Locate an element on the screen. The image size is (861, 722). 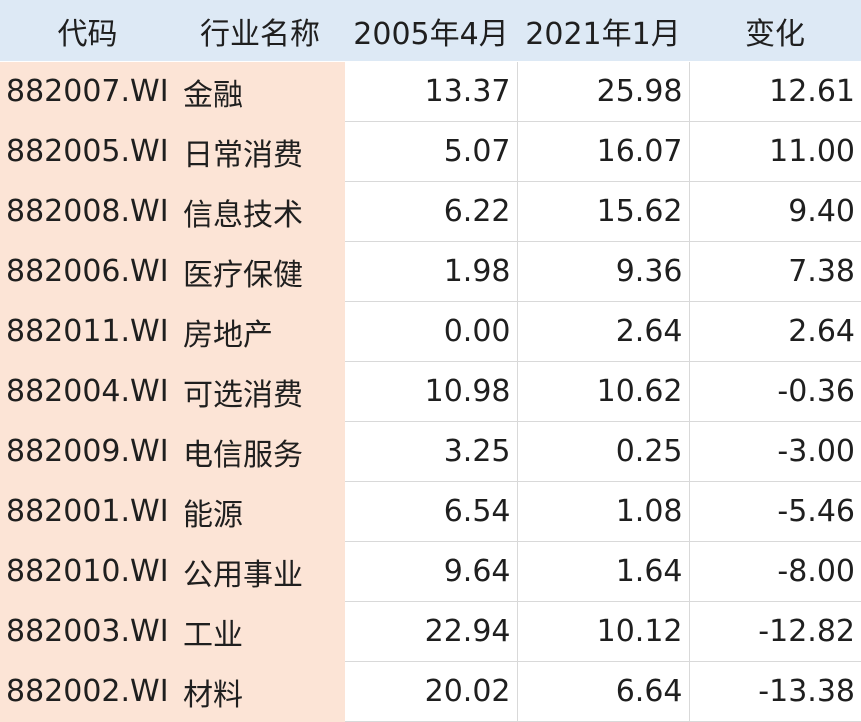
table-row: 882010.WI 公用事业 9.64 1.64 -8.00 is located at coordinates (430, 571).